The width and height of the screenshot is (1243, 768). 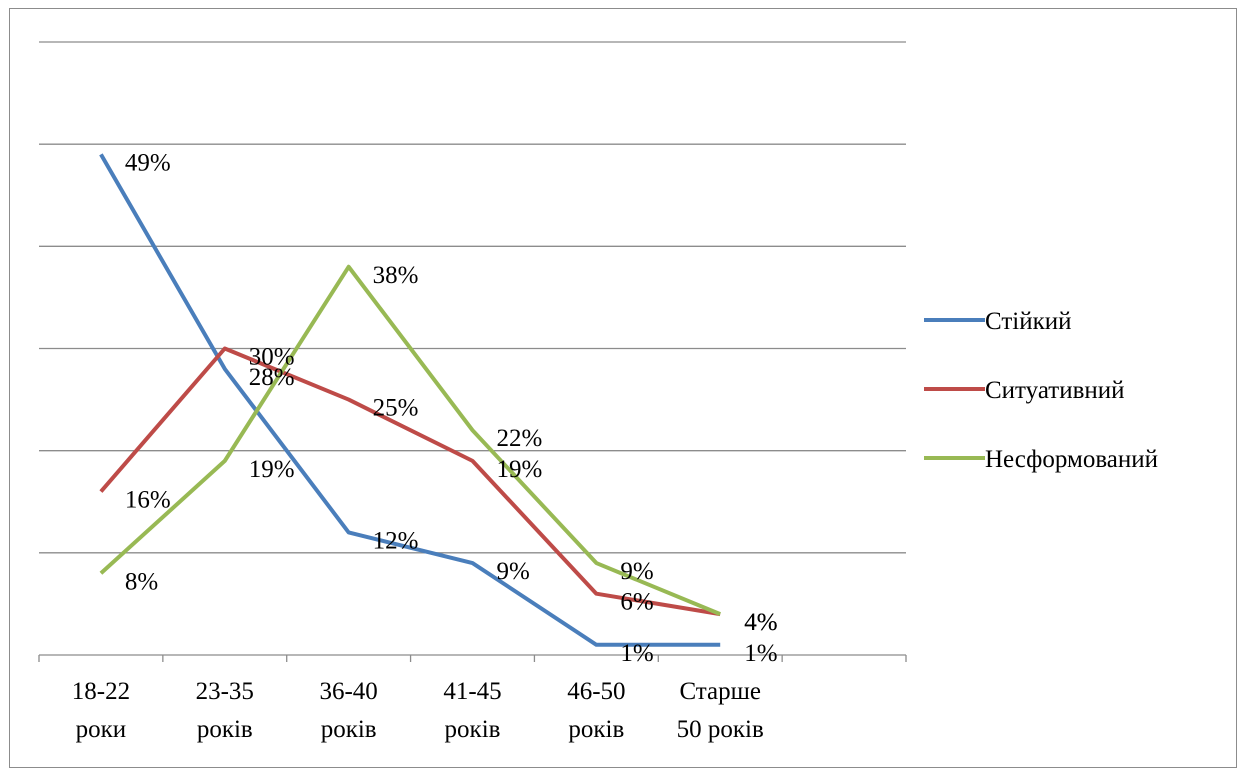 What do you see at coordinates (396, 540) in the screenshot?
I see `data-label: 12%` at bounding box center [396, 540].